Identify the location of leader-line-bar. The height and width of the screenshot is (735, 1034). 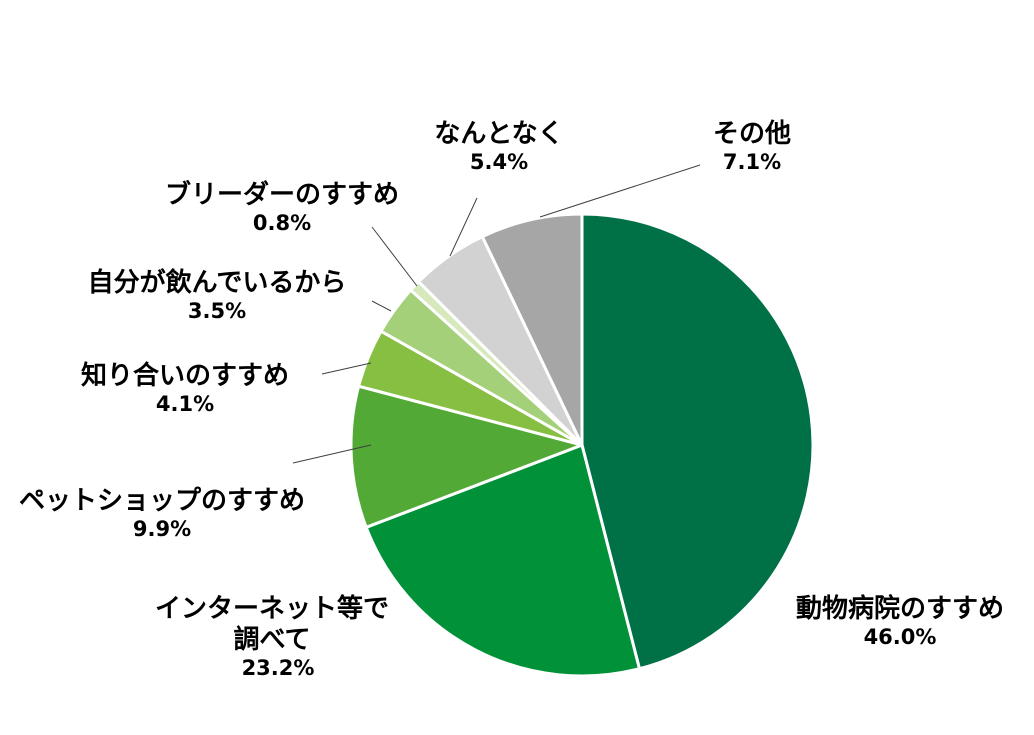
(381, 306).